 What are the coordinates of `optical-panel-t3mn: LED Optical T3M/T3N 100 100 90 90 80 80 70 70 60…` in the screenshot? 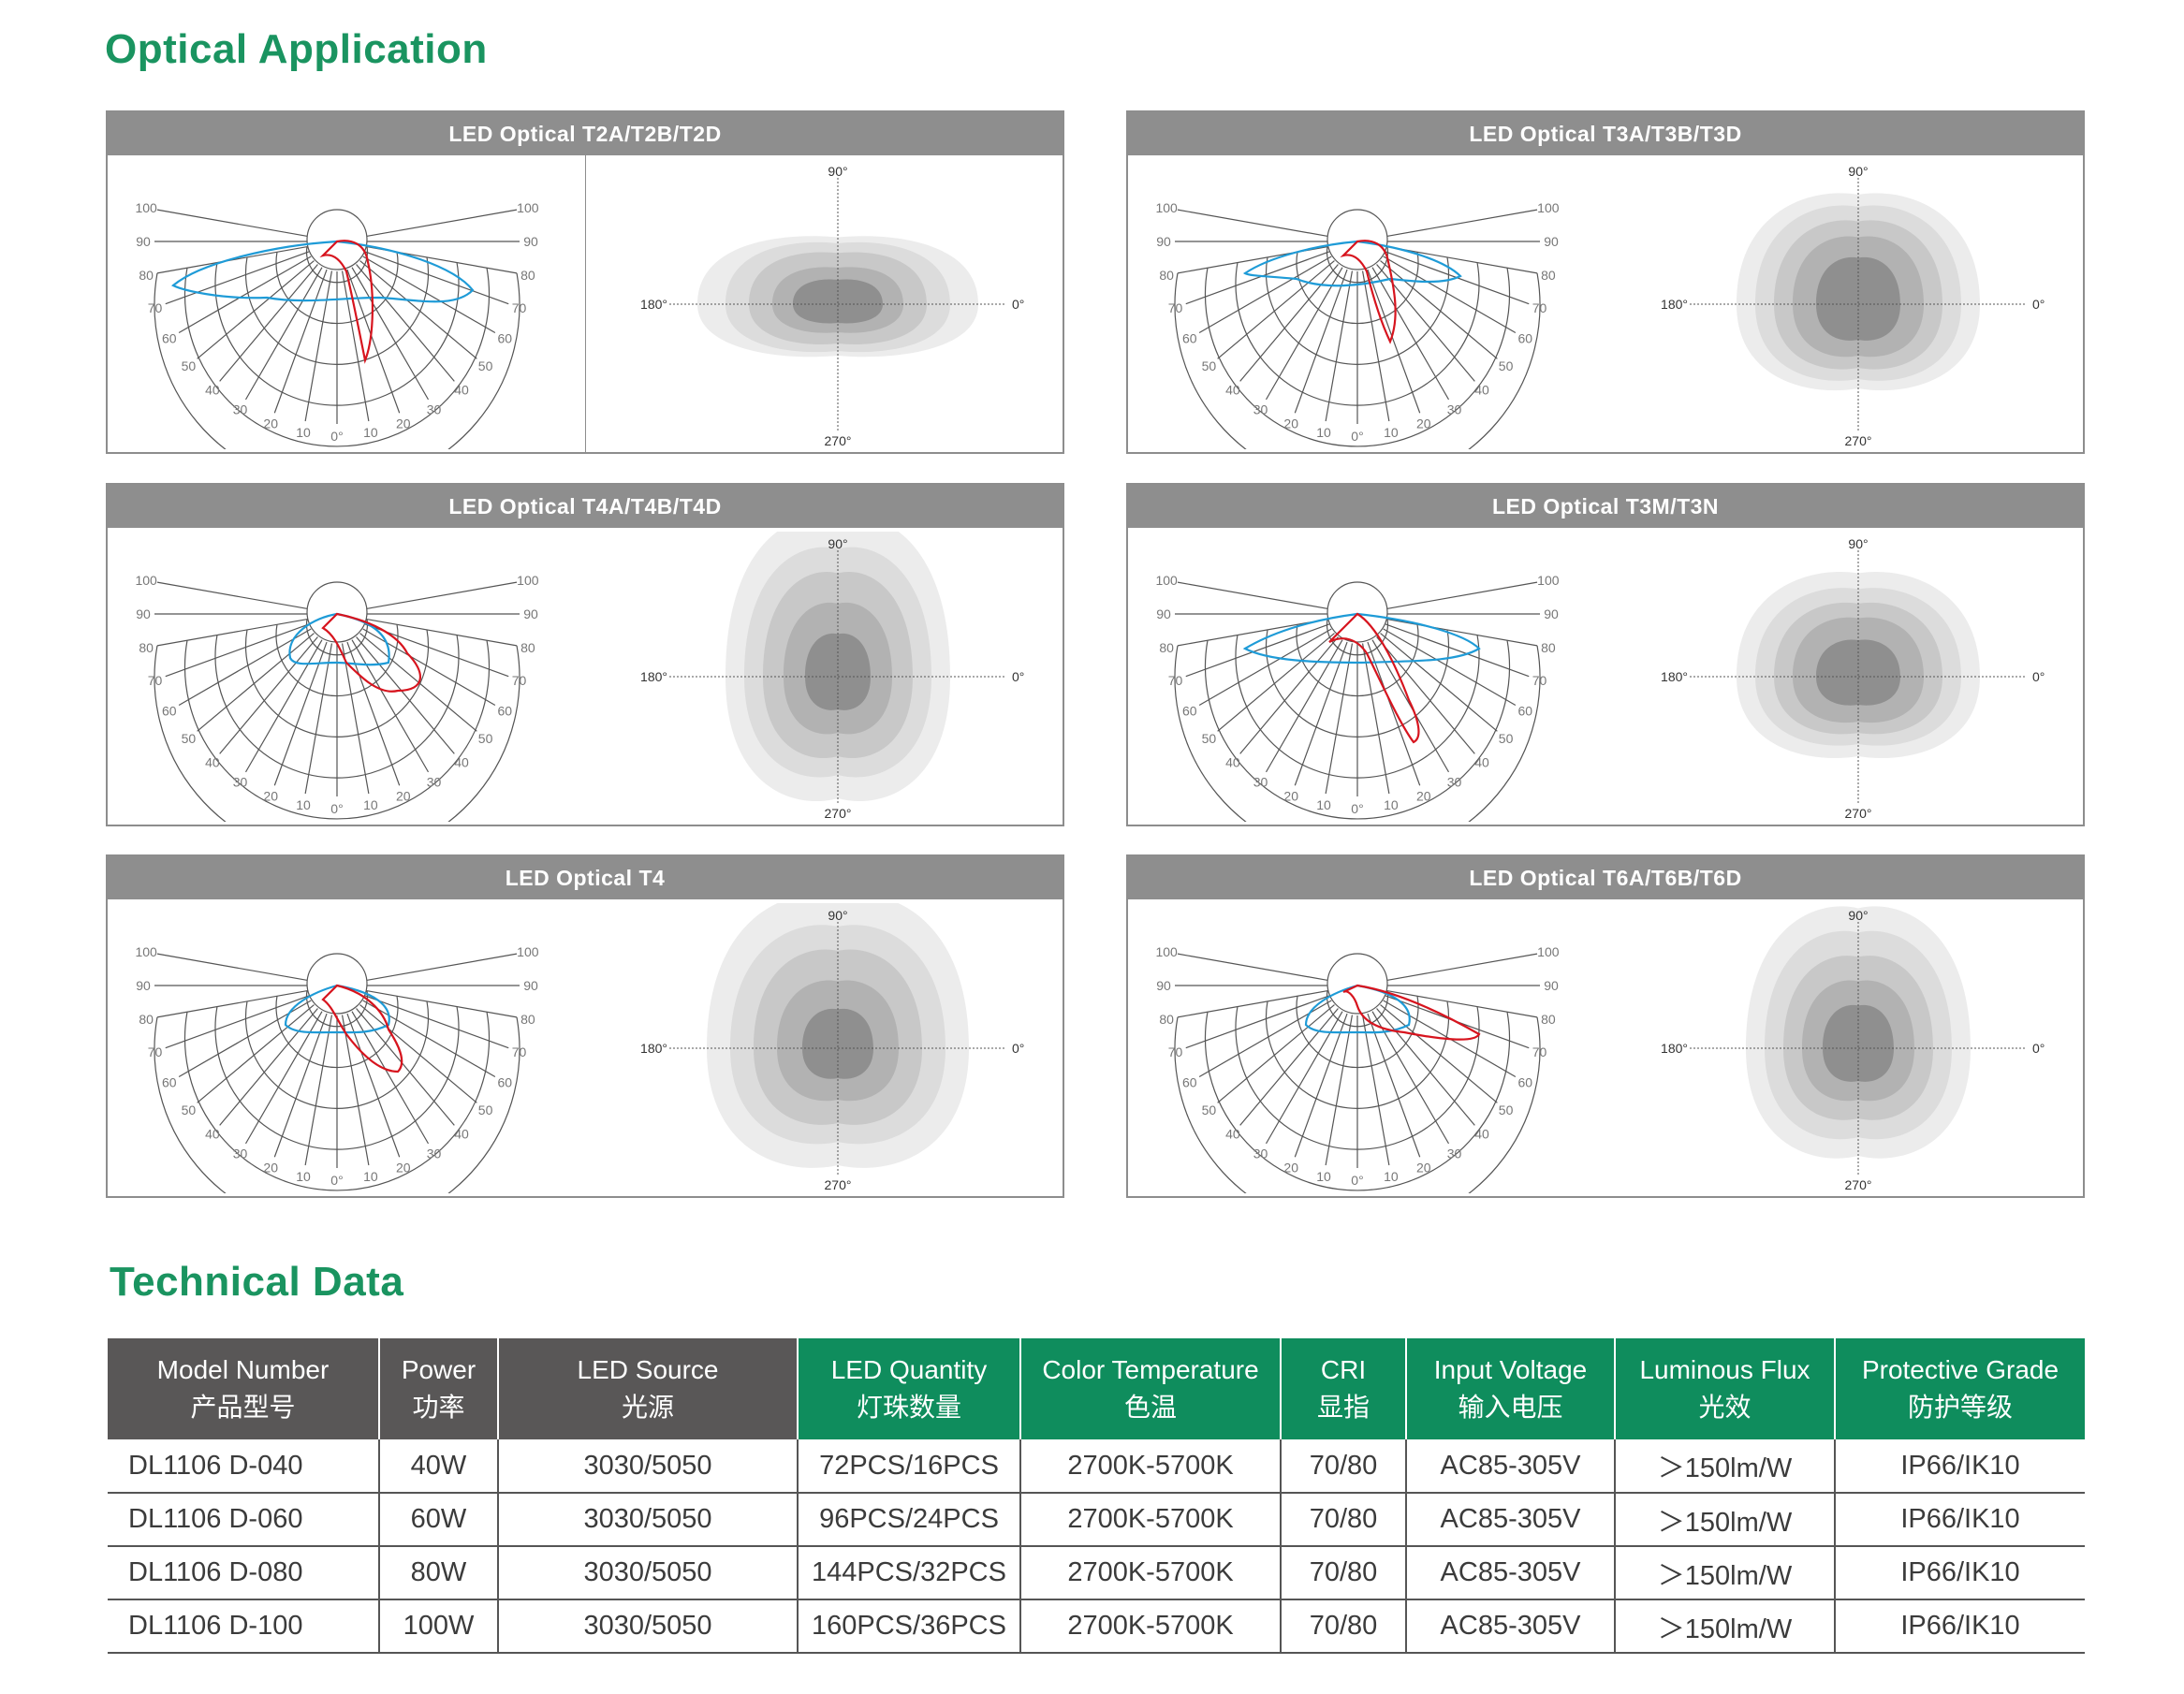 It's located at (1605, 672).